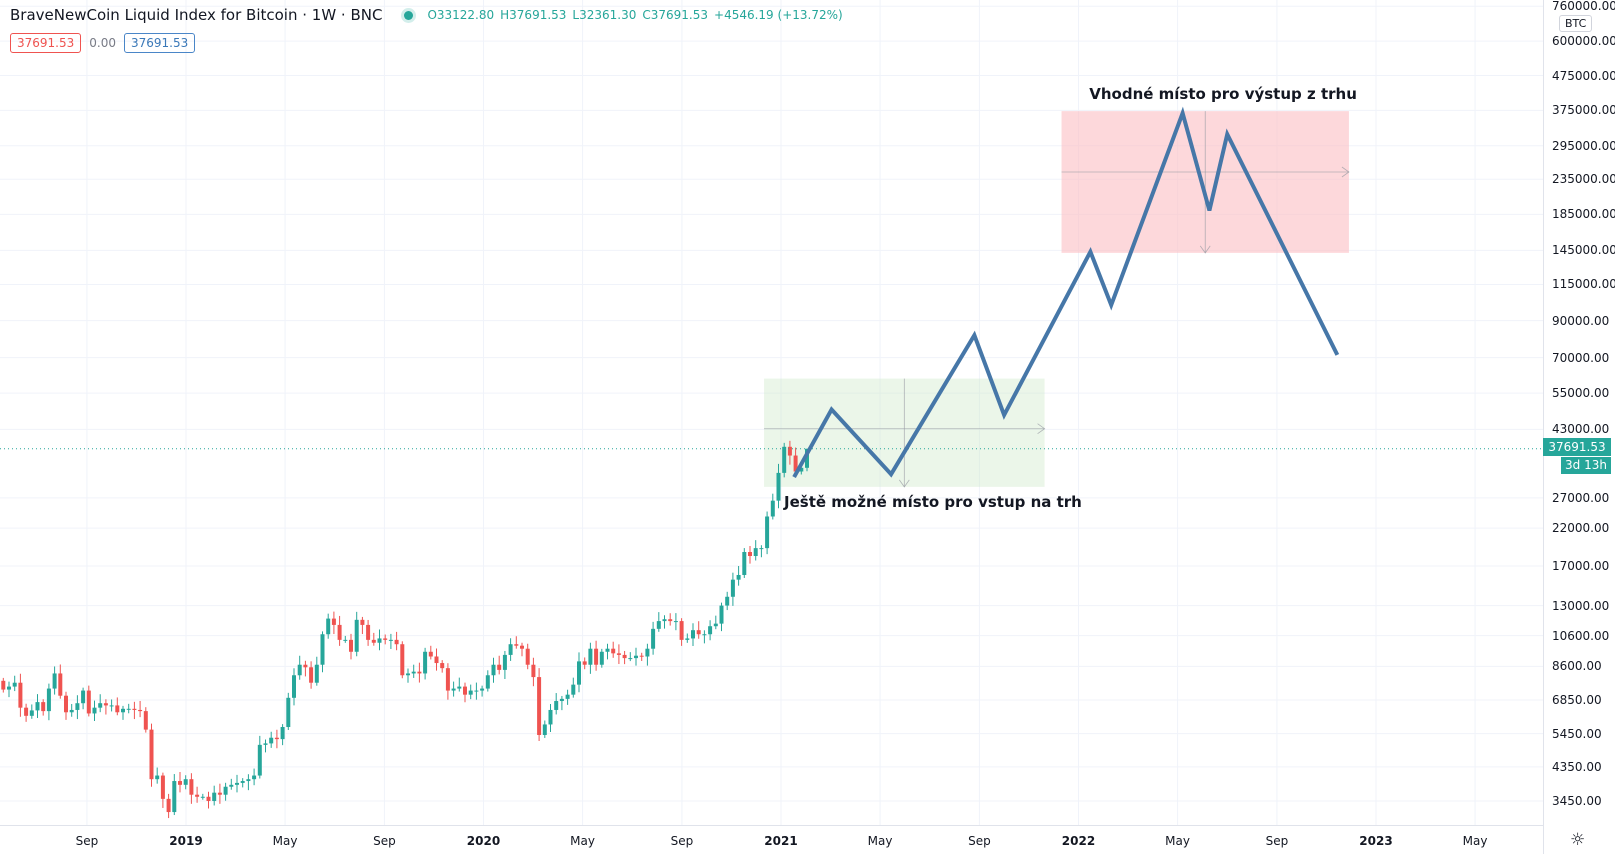  What do you see at coordinates (1581, 357) in the screenshot?
I see `price-tick-label: 70000.00` at bounding box center [1581, 357].